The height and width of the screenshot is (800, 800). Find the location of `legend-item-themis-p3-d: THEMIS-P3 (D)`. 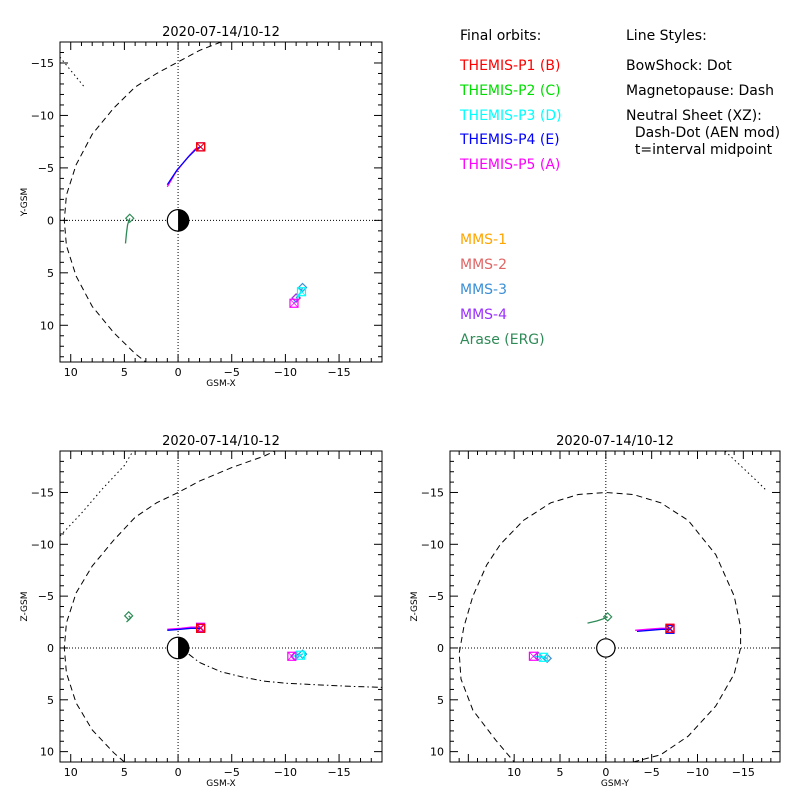

legend-item-themis-p3-d: THEMIS-P3 (D) is located at coordinates (510, 116).